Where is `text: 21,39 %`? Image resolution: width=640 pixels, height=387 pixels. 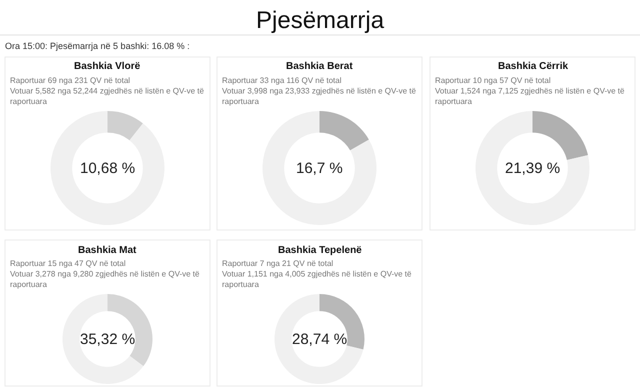
text: 21,39 % is located at coordinates (532, 168).